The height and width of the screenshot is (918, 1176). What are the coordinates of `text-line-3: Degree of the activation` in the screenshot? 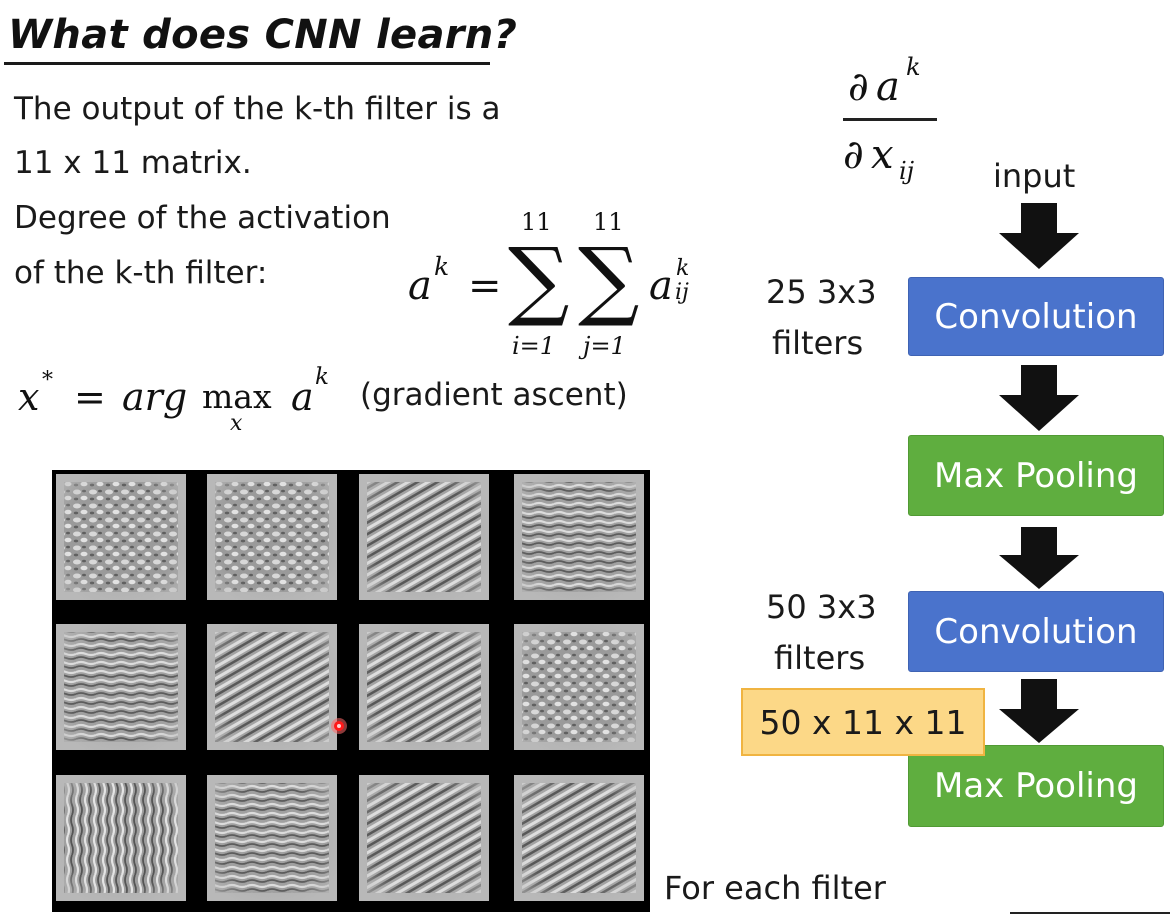 It's located at (202, 218).